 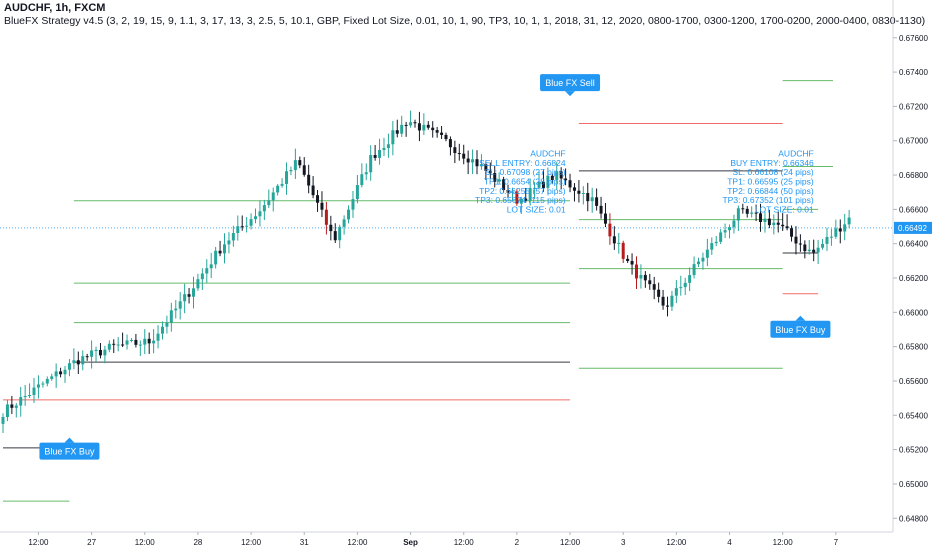 What do you see at coordinates (913, 106) in the screenshot?
I see `y-tick-label: 0.67200` at bounding box center [913, 106].